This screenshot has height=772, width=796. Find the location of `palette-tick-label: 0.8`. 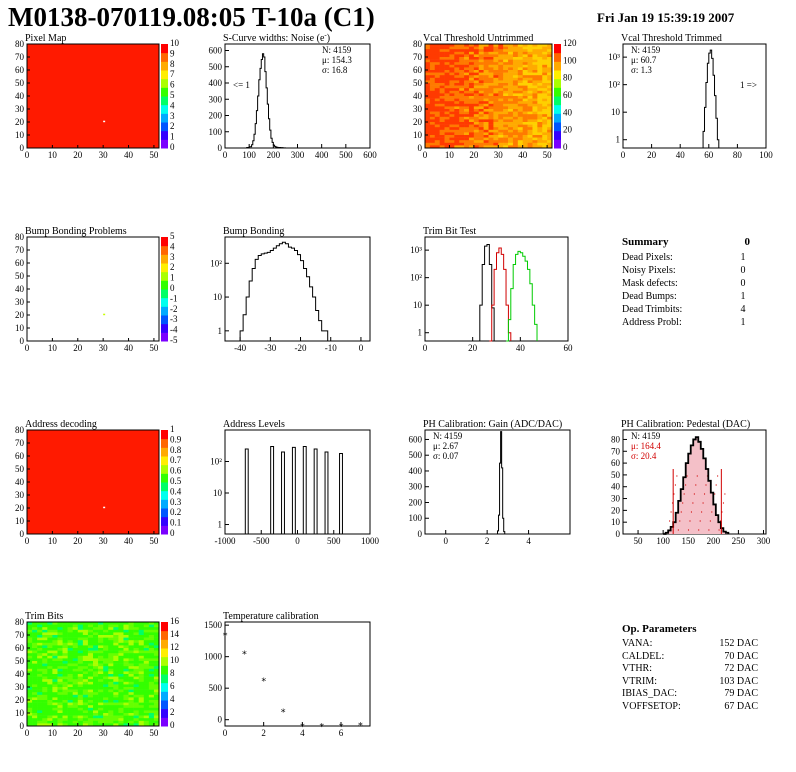

palette-tick-label: 0.8 is located at coordinates (176, 450).